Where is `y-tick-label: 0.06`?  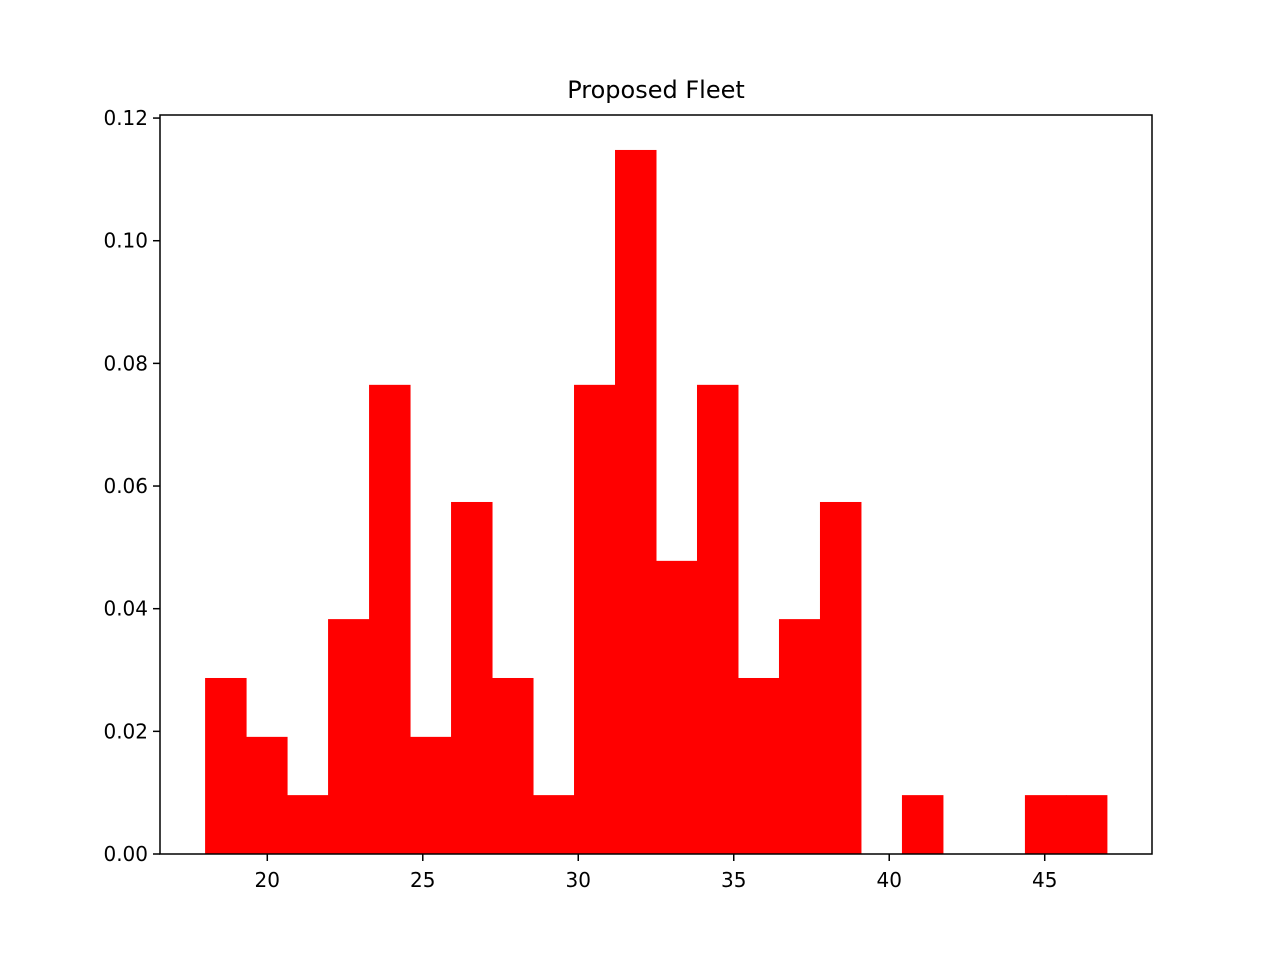
y-tick-label: 0.06 is located at coordinates (125, 486).